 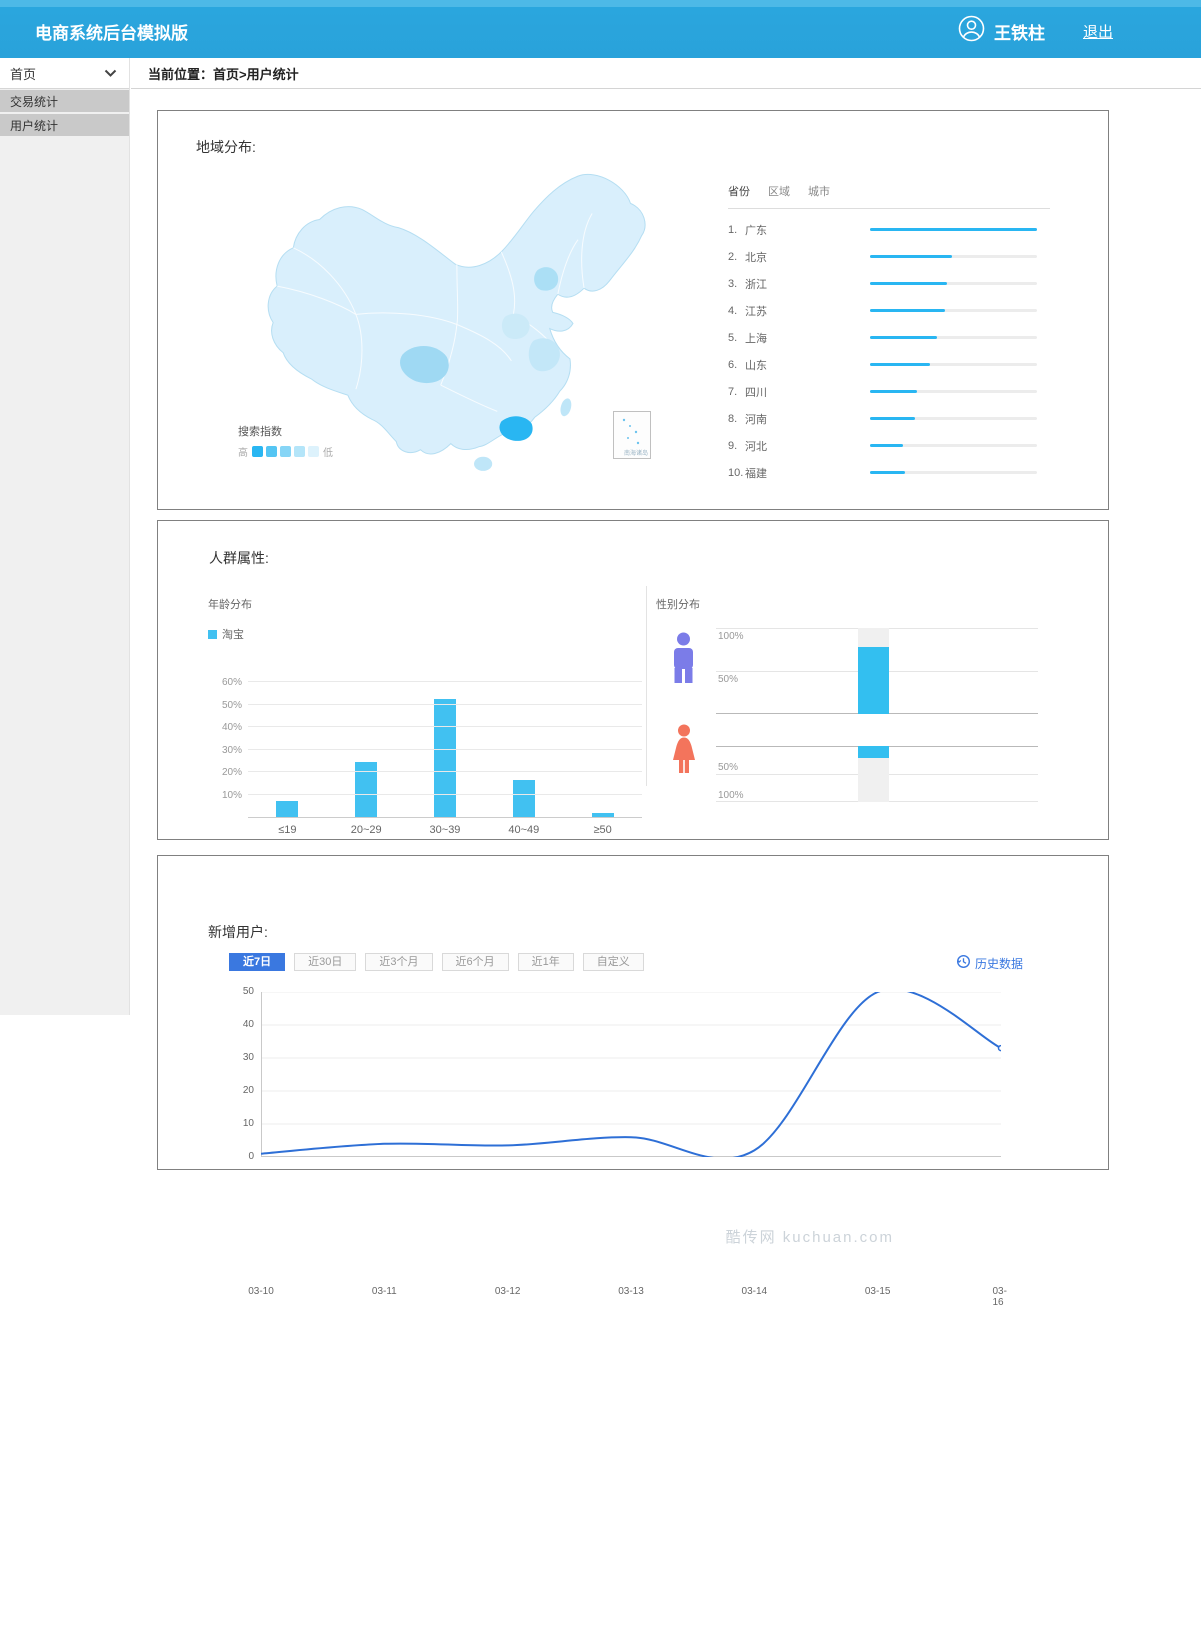 I want to click on rank-row: 3. 浙江, so click(x=889, y=283).